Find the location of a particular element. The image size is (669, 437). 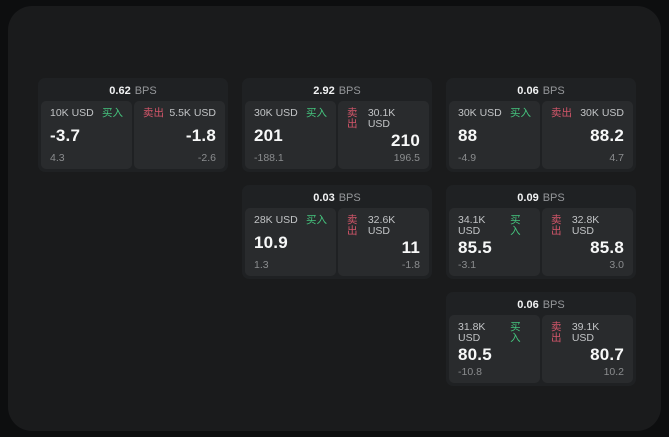

buy-panel: 34.1K USD 买入 85.5 -3.1 is located at coordinates (494, 242).